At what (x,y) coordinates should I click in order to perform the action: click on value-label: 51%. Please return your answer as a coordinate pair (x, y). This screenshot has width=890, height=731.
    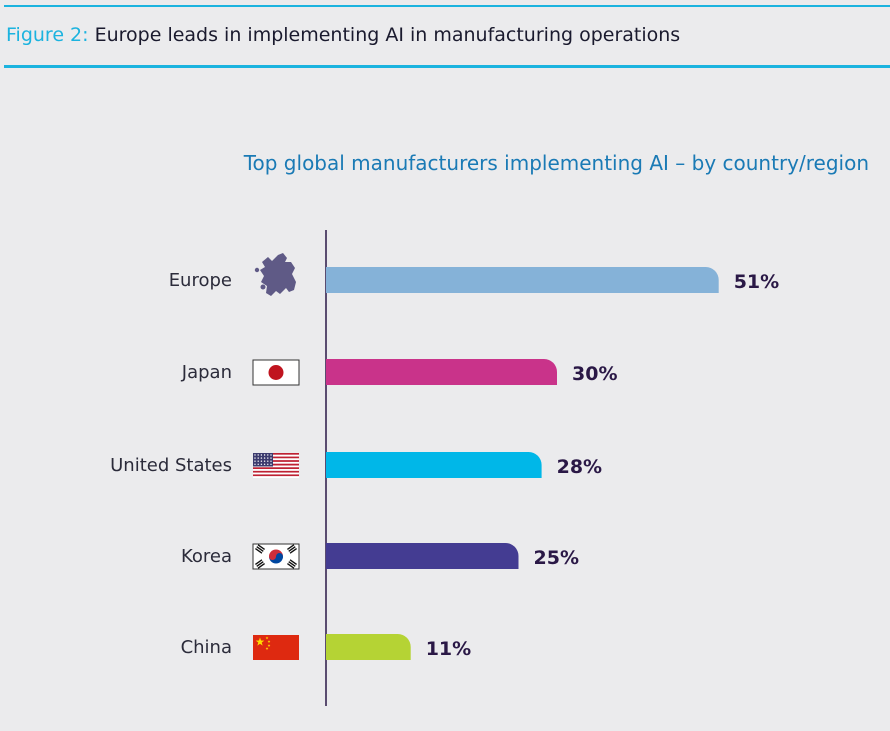
    Looking at the image, I should click on (756, 282).